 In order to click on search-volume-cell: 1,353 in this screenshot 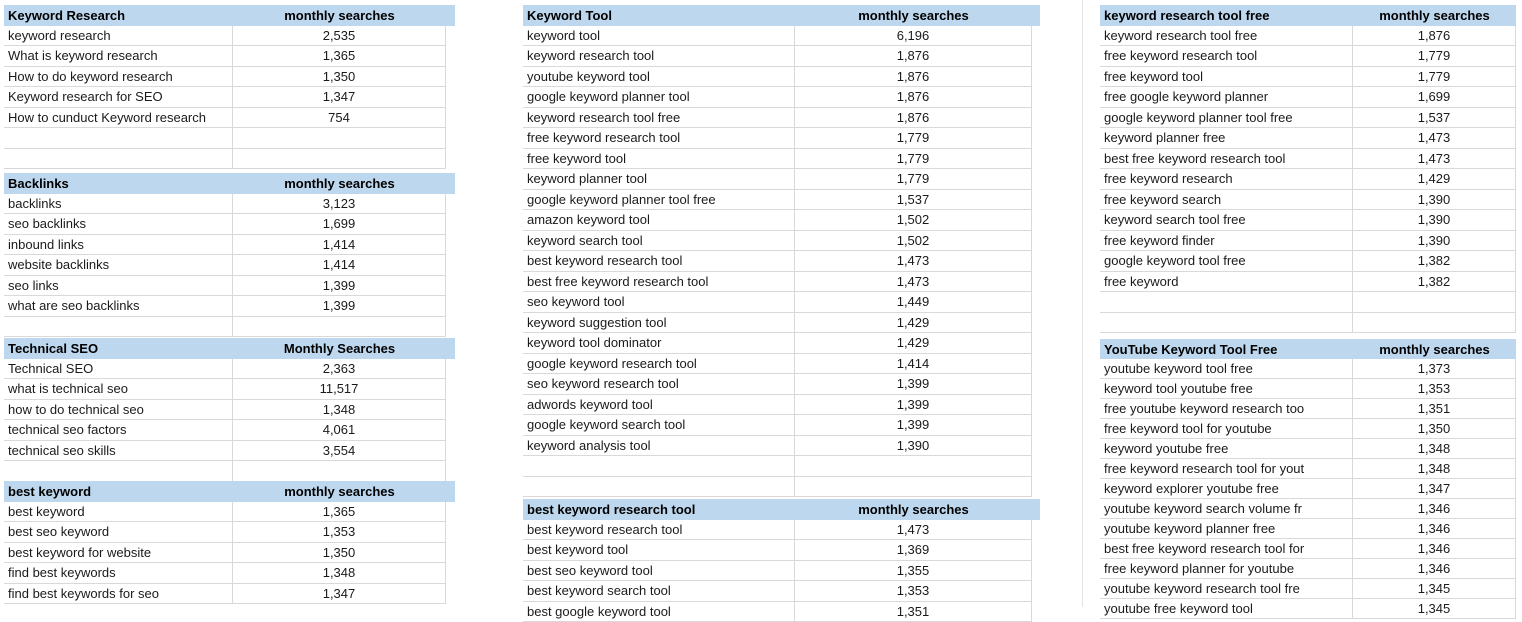, I will do `click(1434, 388)`.